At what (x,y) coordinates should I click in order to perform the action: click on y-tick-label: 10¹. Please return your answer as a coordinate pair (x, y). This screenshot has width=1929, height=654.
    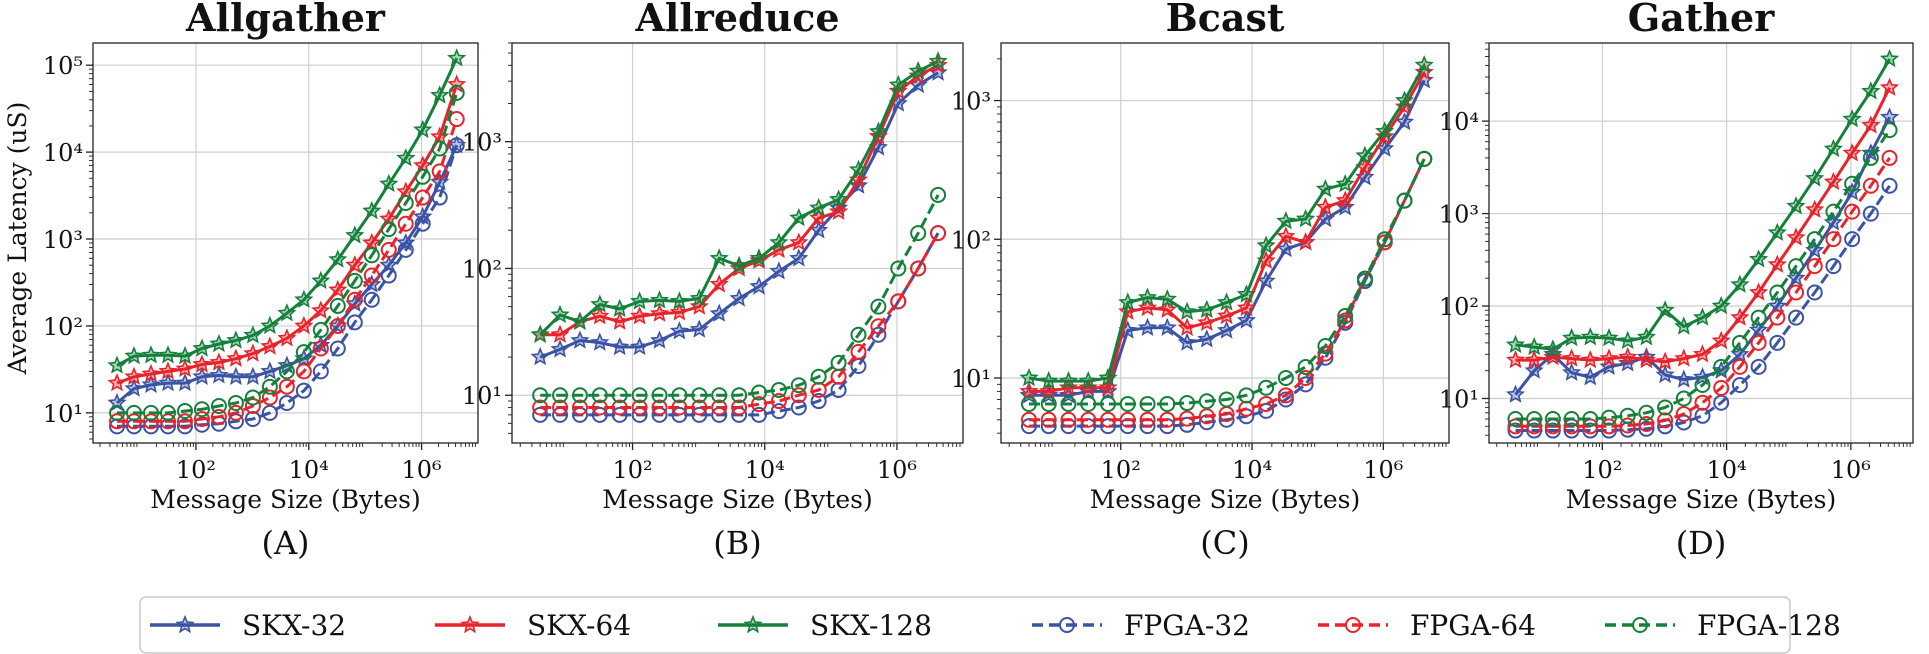
    Looking at the image, I should click on (482, 396).